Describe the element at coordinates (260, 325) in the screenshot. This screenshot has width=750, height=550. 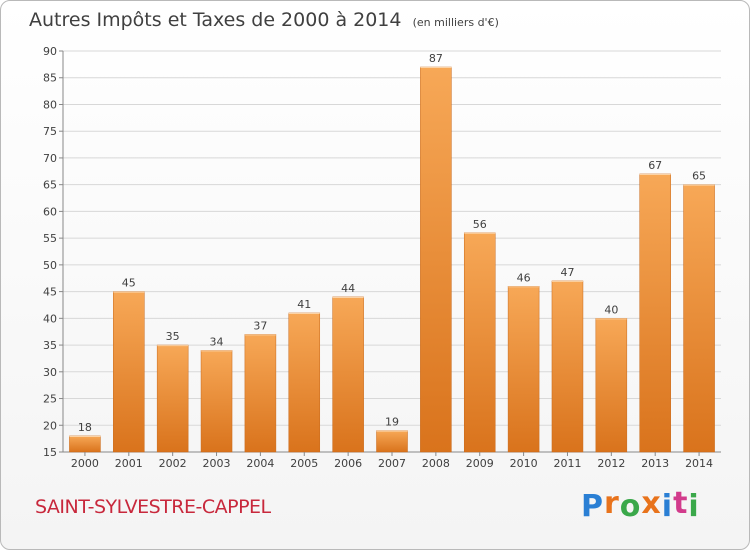
I see `data-label-2004: 37` at that location.